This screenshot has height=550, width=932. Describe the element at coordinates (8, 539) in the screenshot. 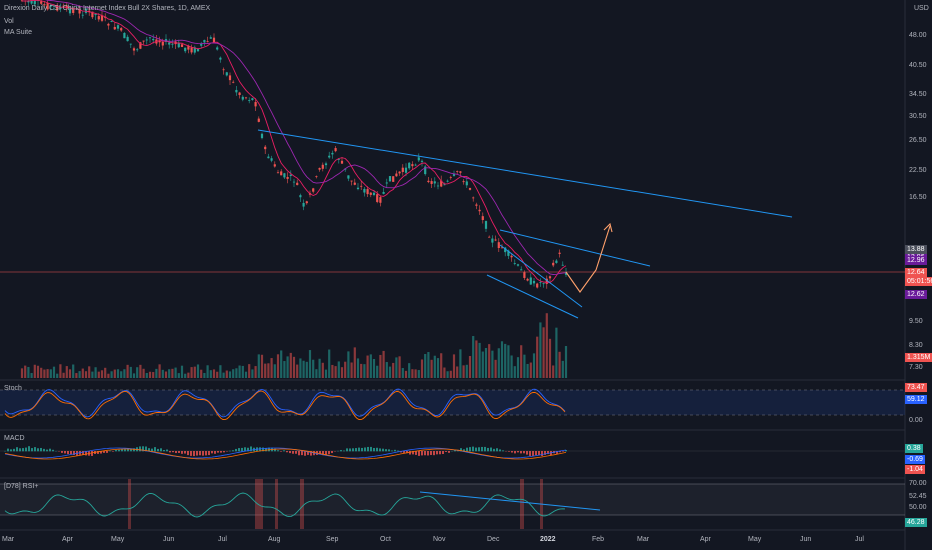

I see `time-tick-label: Mar` at that location.